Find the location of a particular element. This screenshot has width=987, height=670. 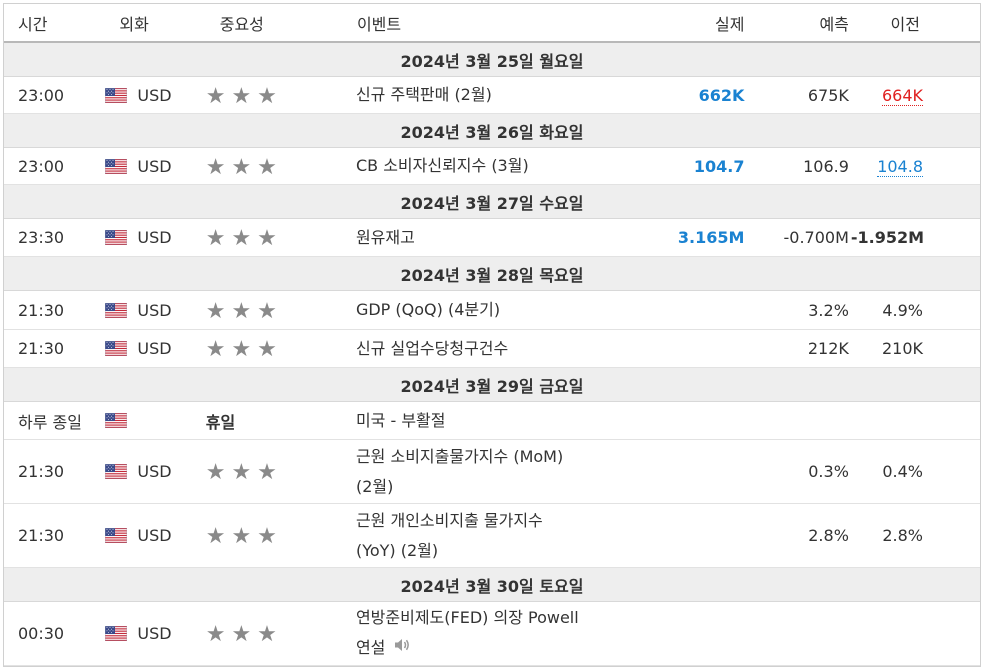

previous-value: 2.8% is located at coordinates (915, 535).